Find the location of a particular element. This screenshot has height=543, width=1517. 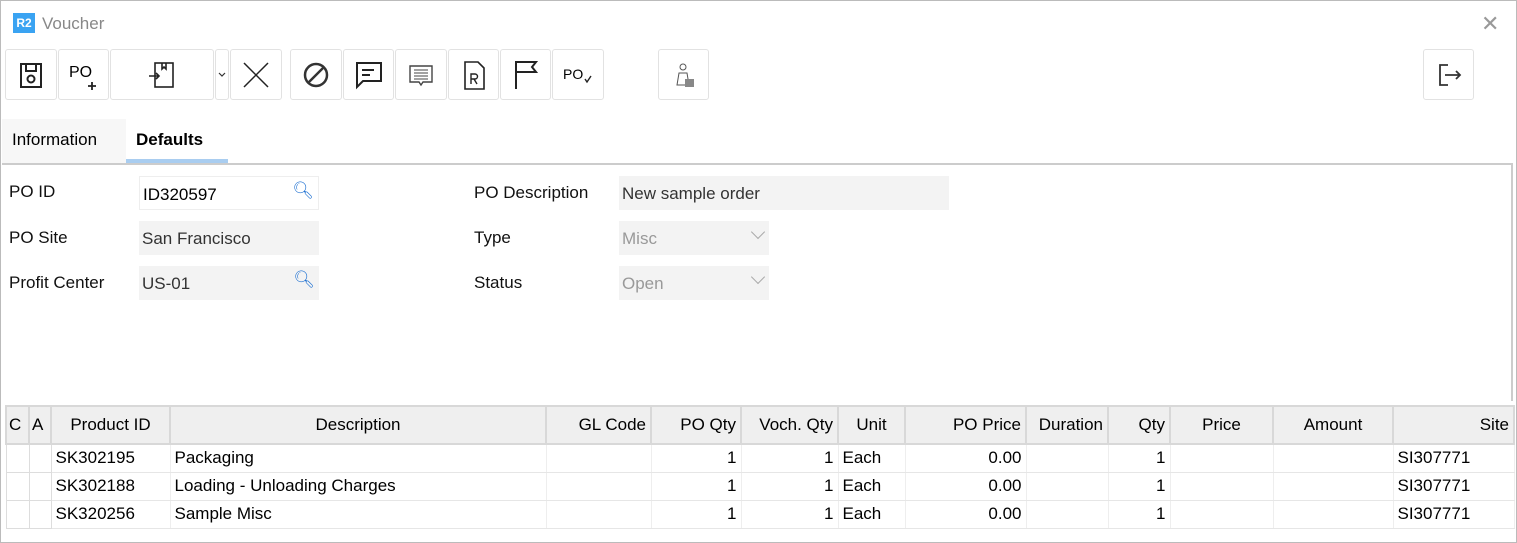

import-dropdown is located at coordinates (222, 74).